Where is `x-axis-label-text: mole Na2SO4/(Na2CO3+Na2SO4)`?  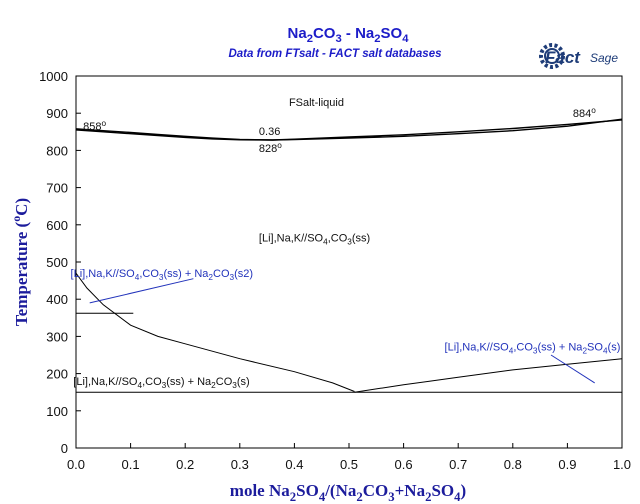
x-axis-label-text: mole Na2SO4/(Na2CO3+Na2SO4) is located at coordinates (348, 492).